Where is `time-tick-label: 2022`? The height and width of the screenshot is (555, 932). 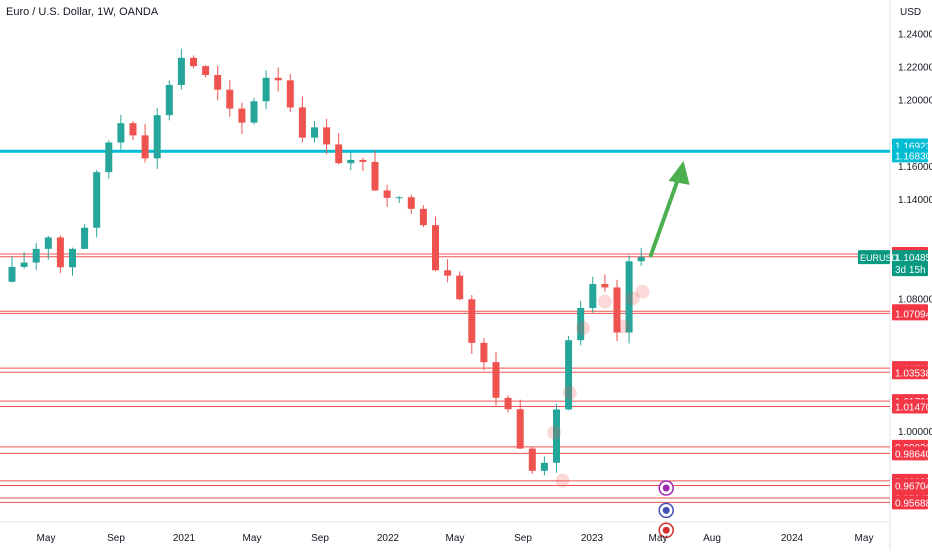
time-tick-label: 2022 is located at coordinates (388, 538).